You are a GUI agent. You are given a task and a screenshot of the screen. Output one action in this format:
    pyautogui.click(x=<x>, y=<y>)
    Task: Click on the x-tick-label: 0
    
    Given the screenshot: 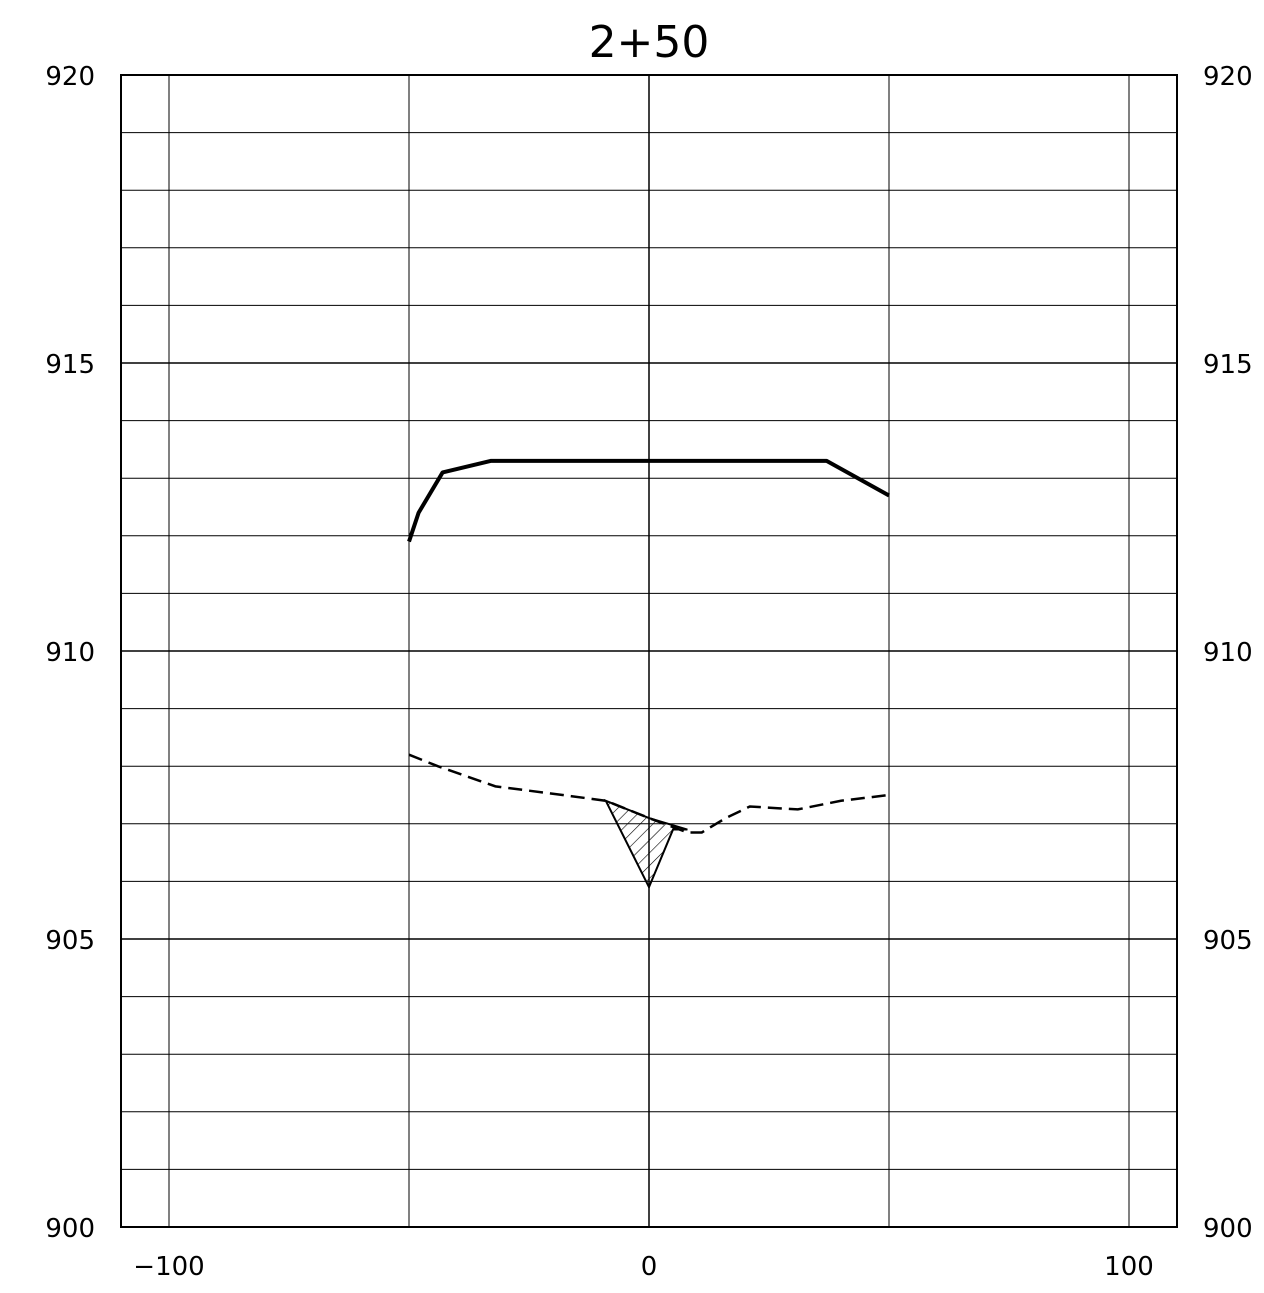 What is the action you would take?
    pyautogui.click(x=649, y=1267)
    